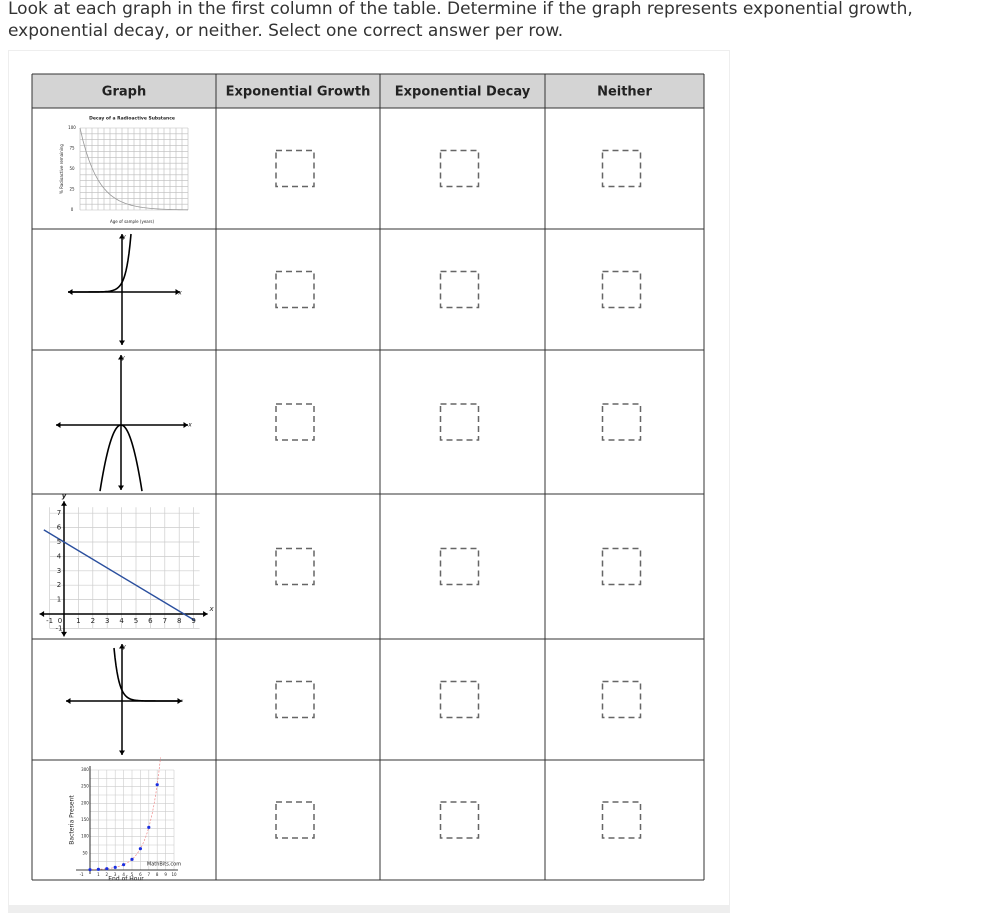 The height and width of the screenshot is (913, 983). I want to click on graph-label: Age of sample (years), so click(132, 221).